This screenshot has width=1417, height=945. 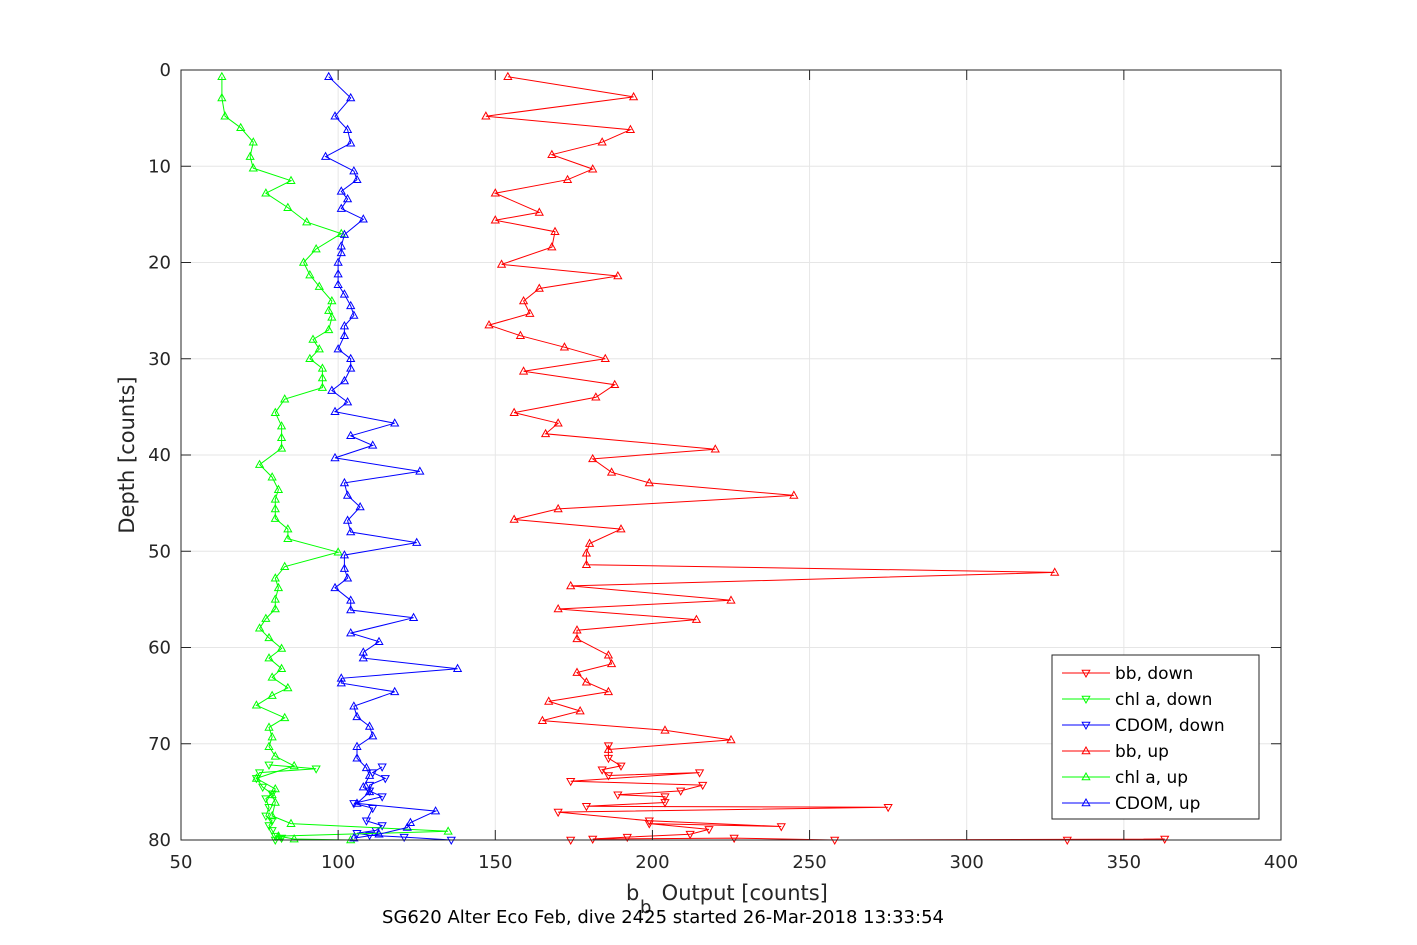 I want to click on x-tick-labels: 50 100 150 200 250 300 350 400, so click(x=734, y=862).